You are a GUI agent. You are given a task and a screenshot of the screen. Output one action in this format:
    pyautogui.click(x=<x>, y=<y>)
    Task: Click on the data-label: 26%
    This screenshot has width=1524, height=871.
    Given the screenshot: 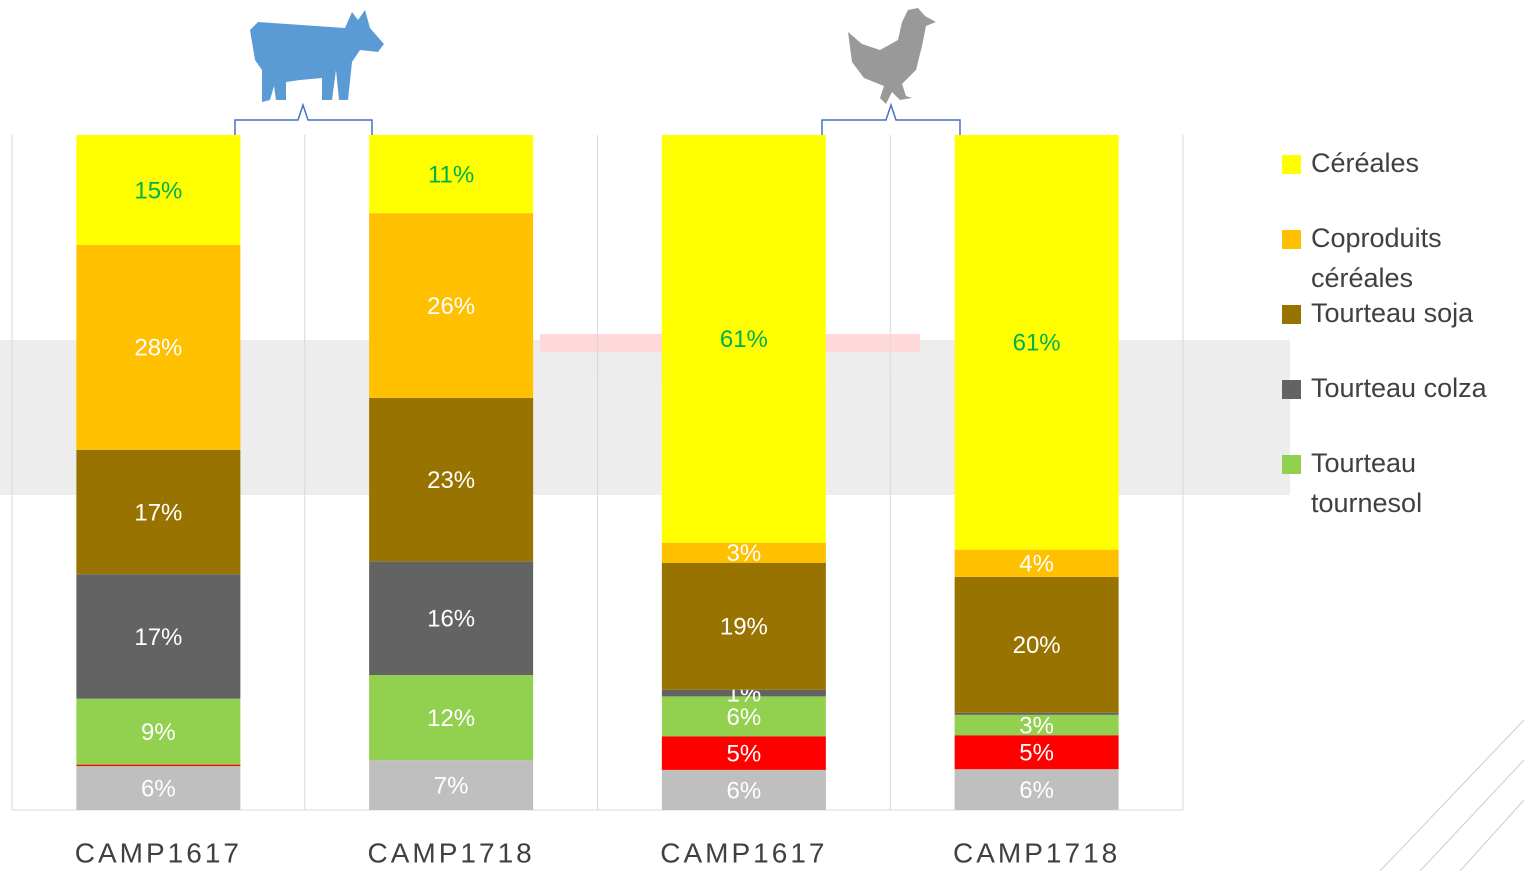 What is the action you would take?
    pyautogui.click(x=451, y=306)
    